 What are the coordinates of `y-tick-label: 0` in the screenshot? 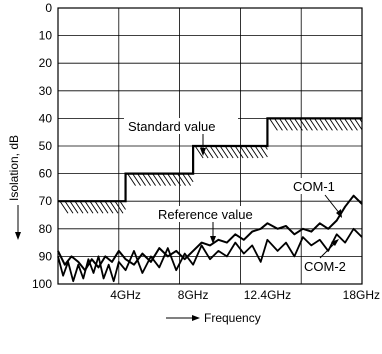 It's located at (48, 8).